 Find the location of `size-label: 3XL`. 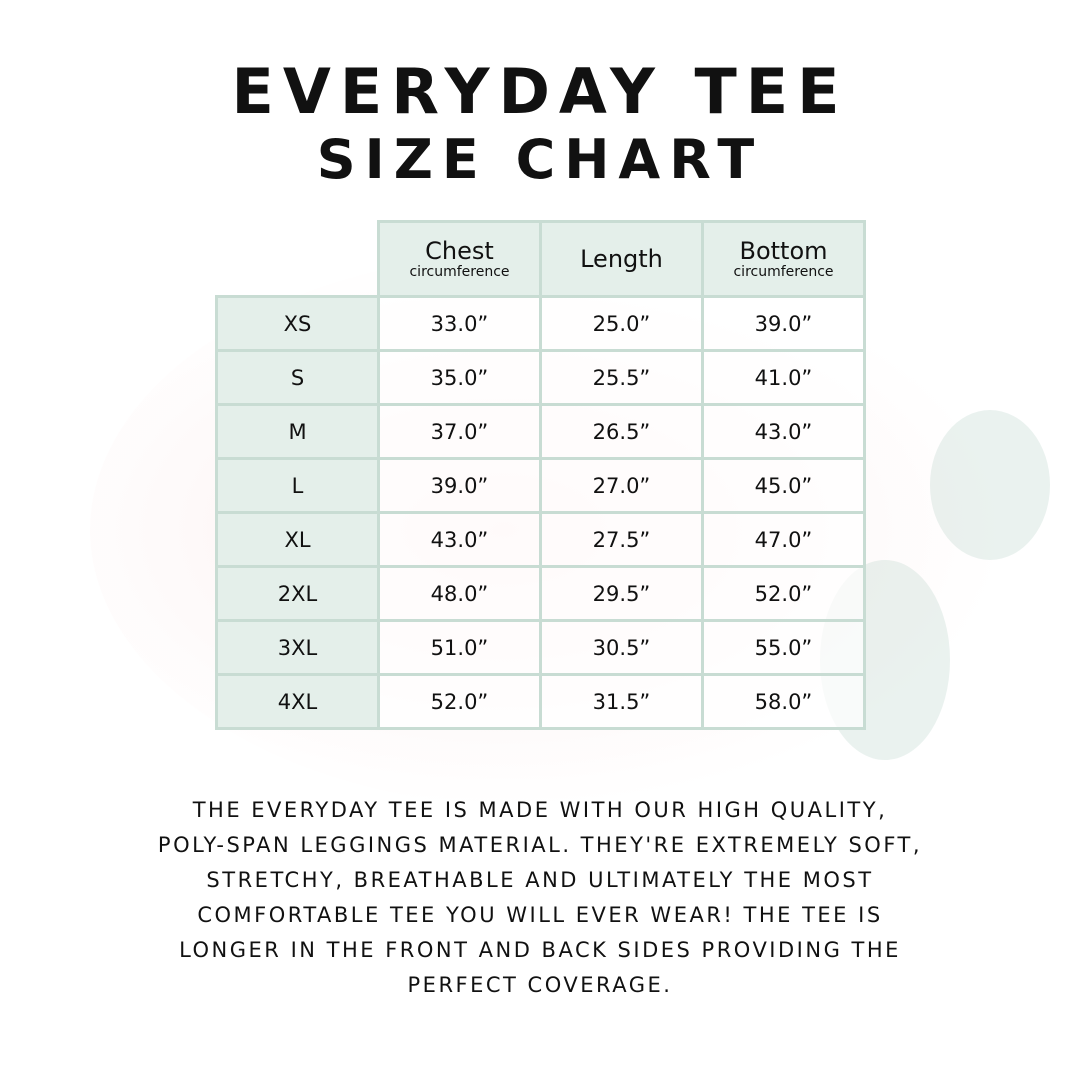

size-label: 3XL is located at coordinates (297, 647).